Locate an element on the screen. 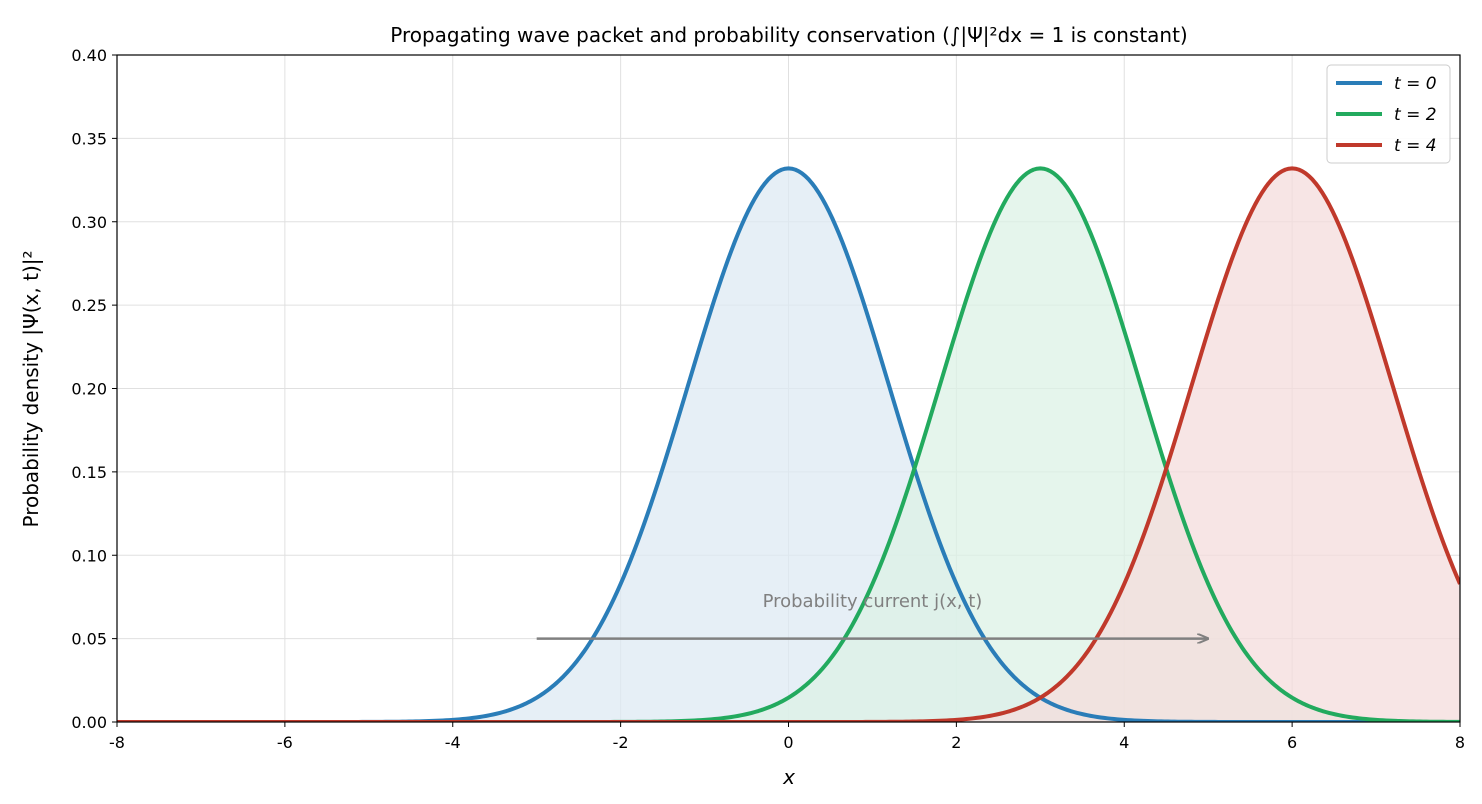  y-tick-label: 0.25 is located at coordinates (89, 305).